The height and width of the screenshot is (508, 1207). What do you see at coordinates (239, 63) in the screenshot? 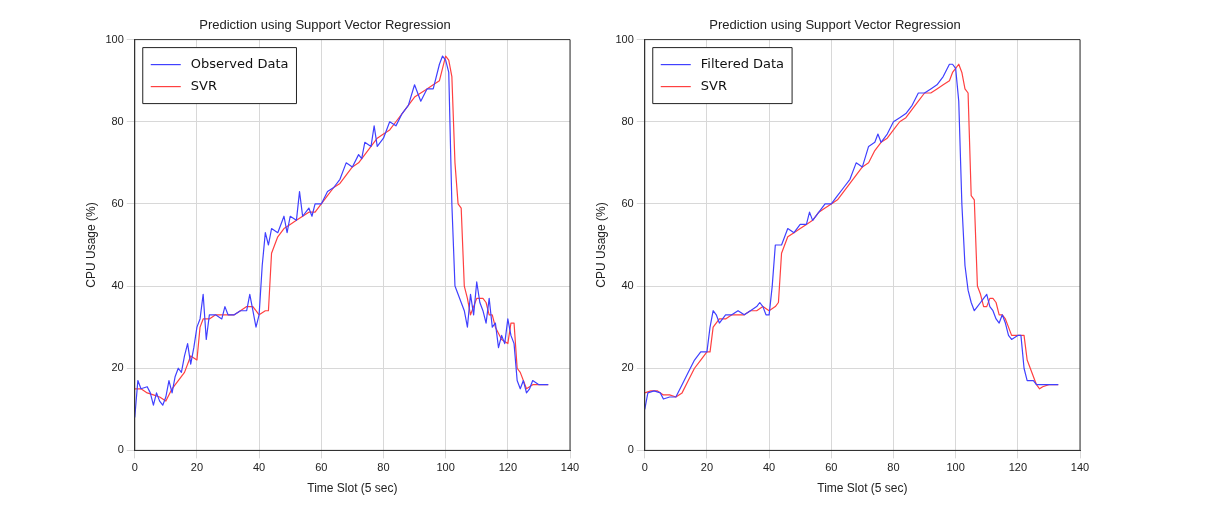
I see `legend-label: Observed Data` at bounding box center [239, 63].